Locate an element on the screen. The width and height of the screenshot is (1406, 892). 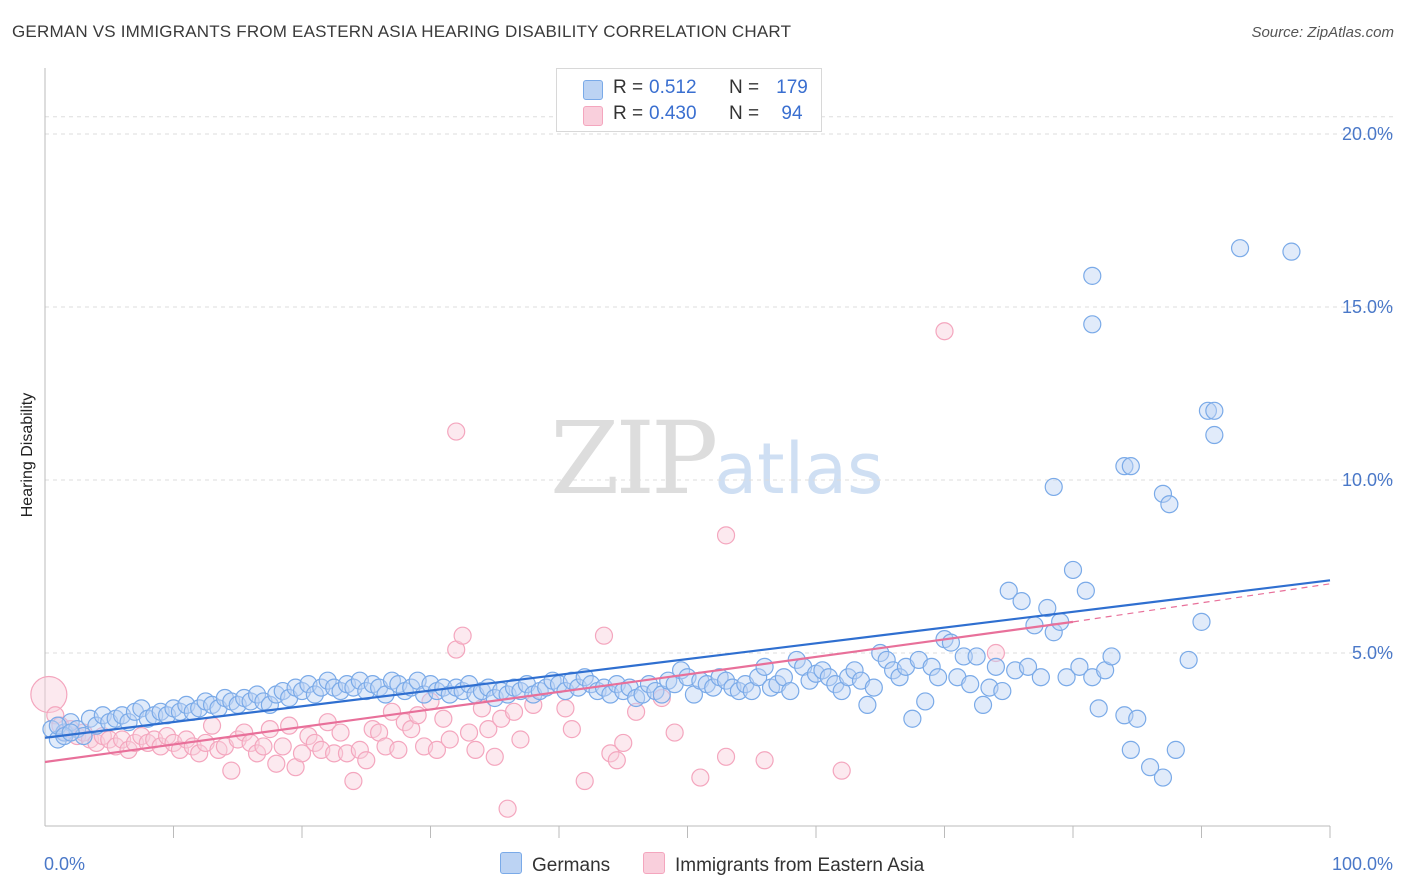
bottom-legend-eastern-asia: Immigrants from Eastern Asia is located at coordinates (783, 864).